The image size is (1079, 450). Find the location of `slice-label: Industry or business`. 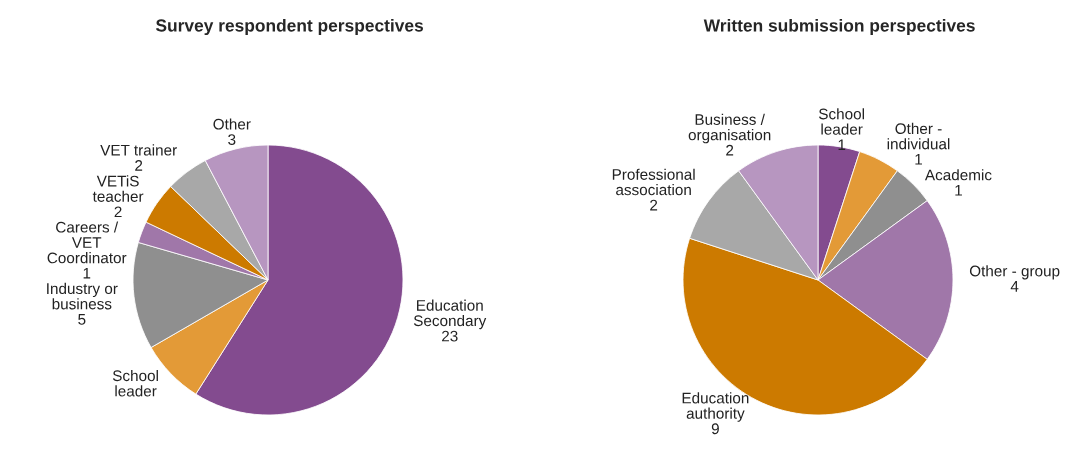

slice-label: Industry or business is located at coordinates (82, 296).